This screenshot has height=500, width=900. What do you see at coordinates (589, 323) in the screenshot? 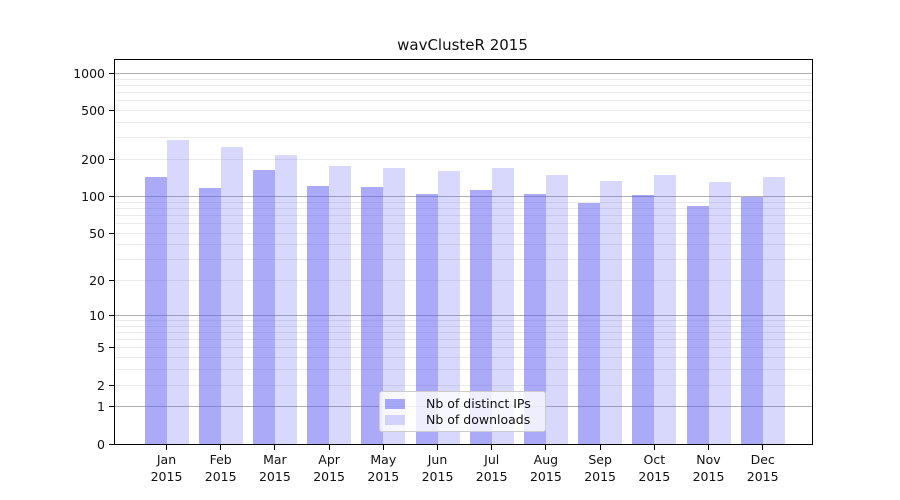
I see `bar-distinct-ips-sep` at bounding box center [589, 323].